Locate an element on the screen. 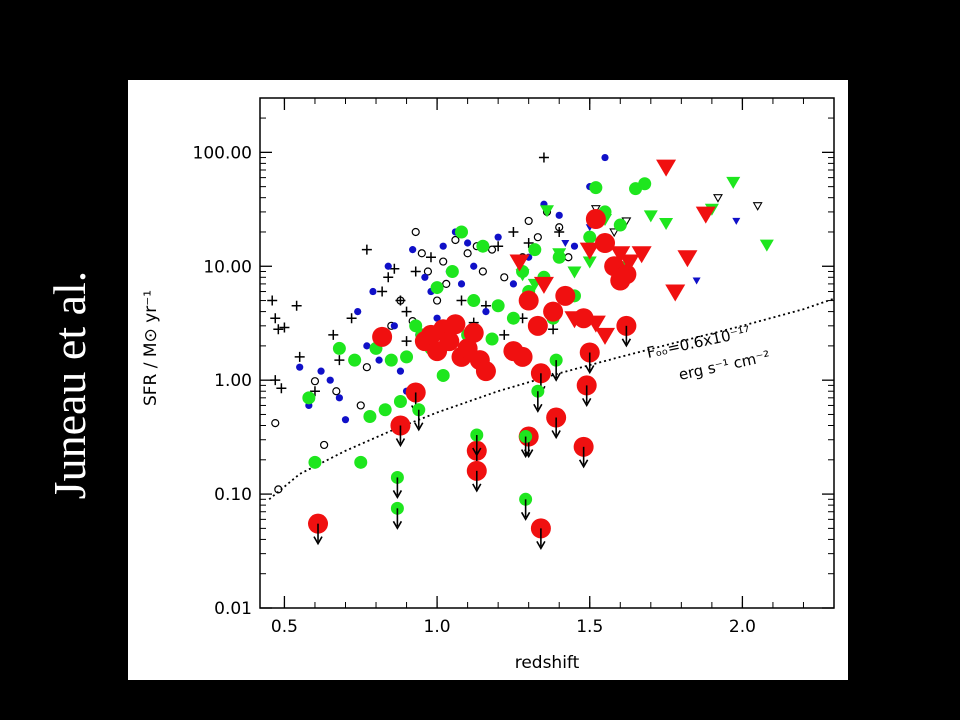 This screenshot has height=720, width=960. y-tick-label: 1.00 is located at coordinates (233, 381).